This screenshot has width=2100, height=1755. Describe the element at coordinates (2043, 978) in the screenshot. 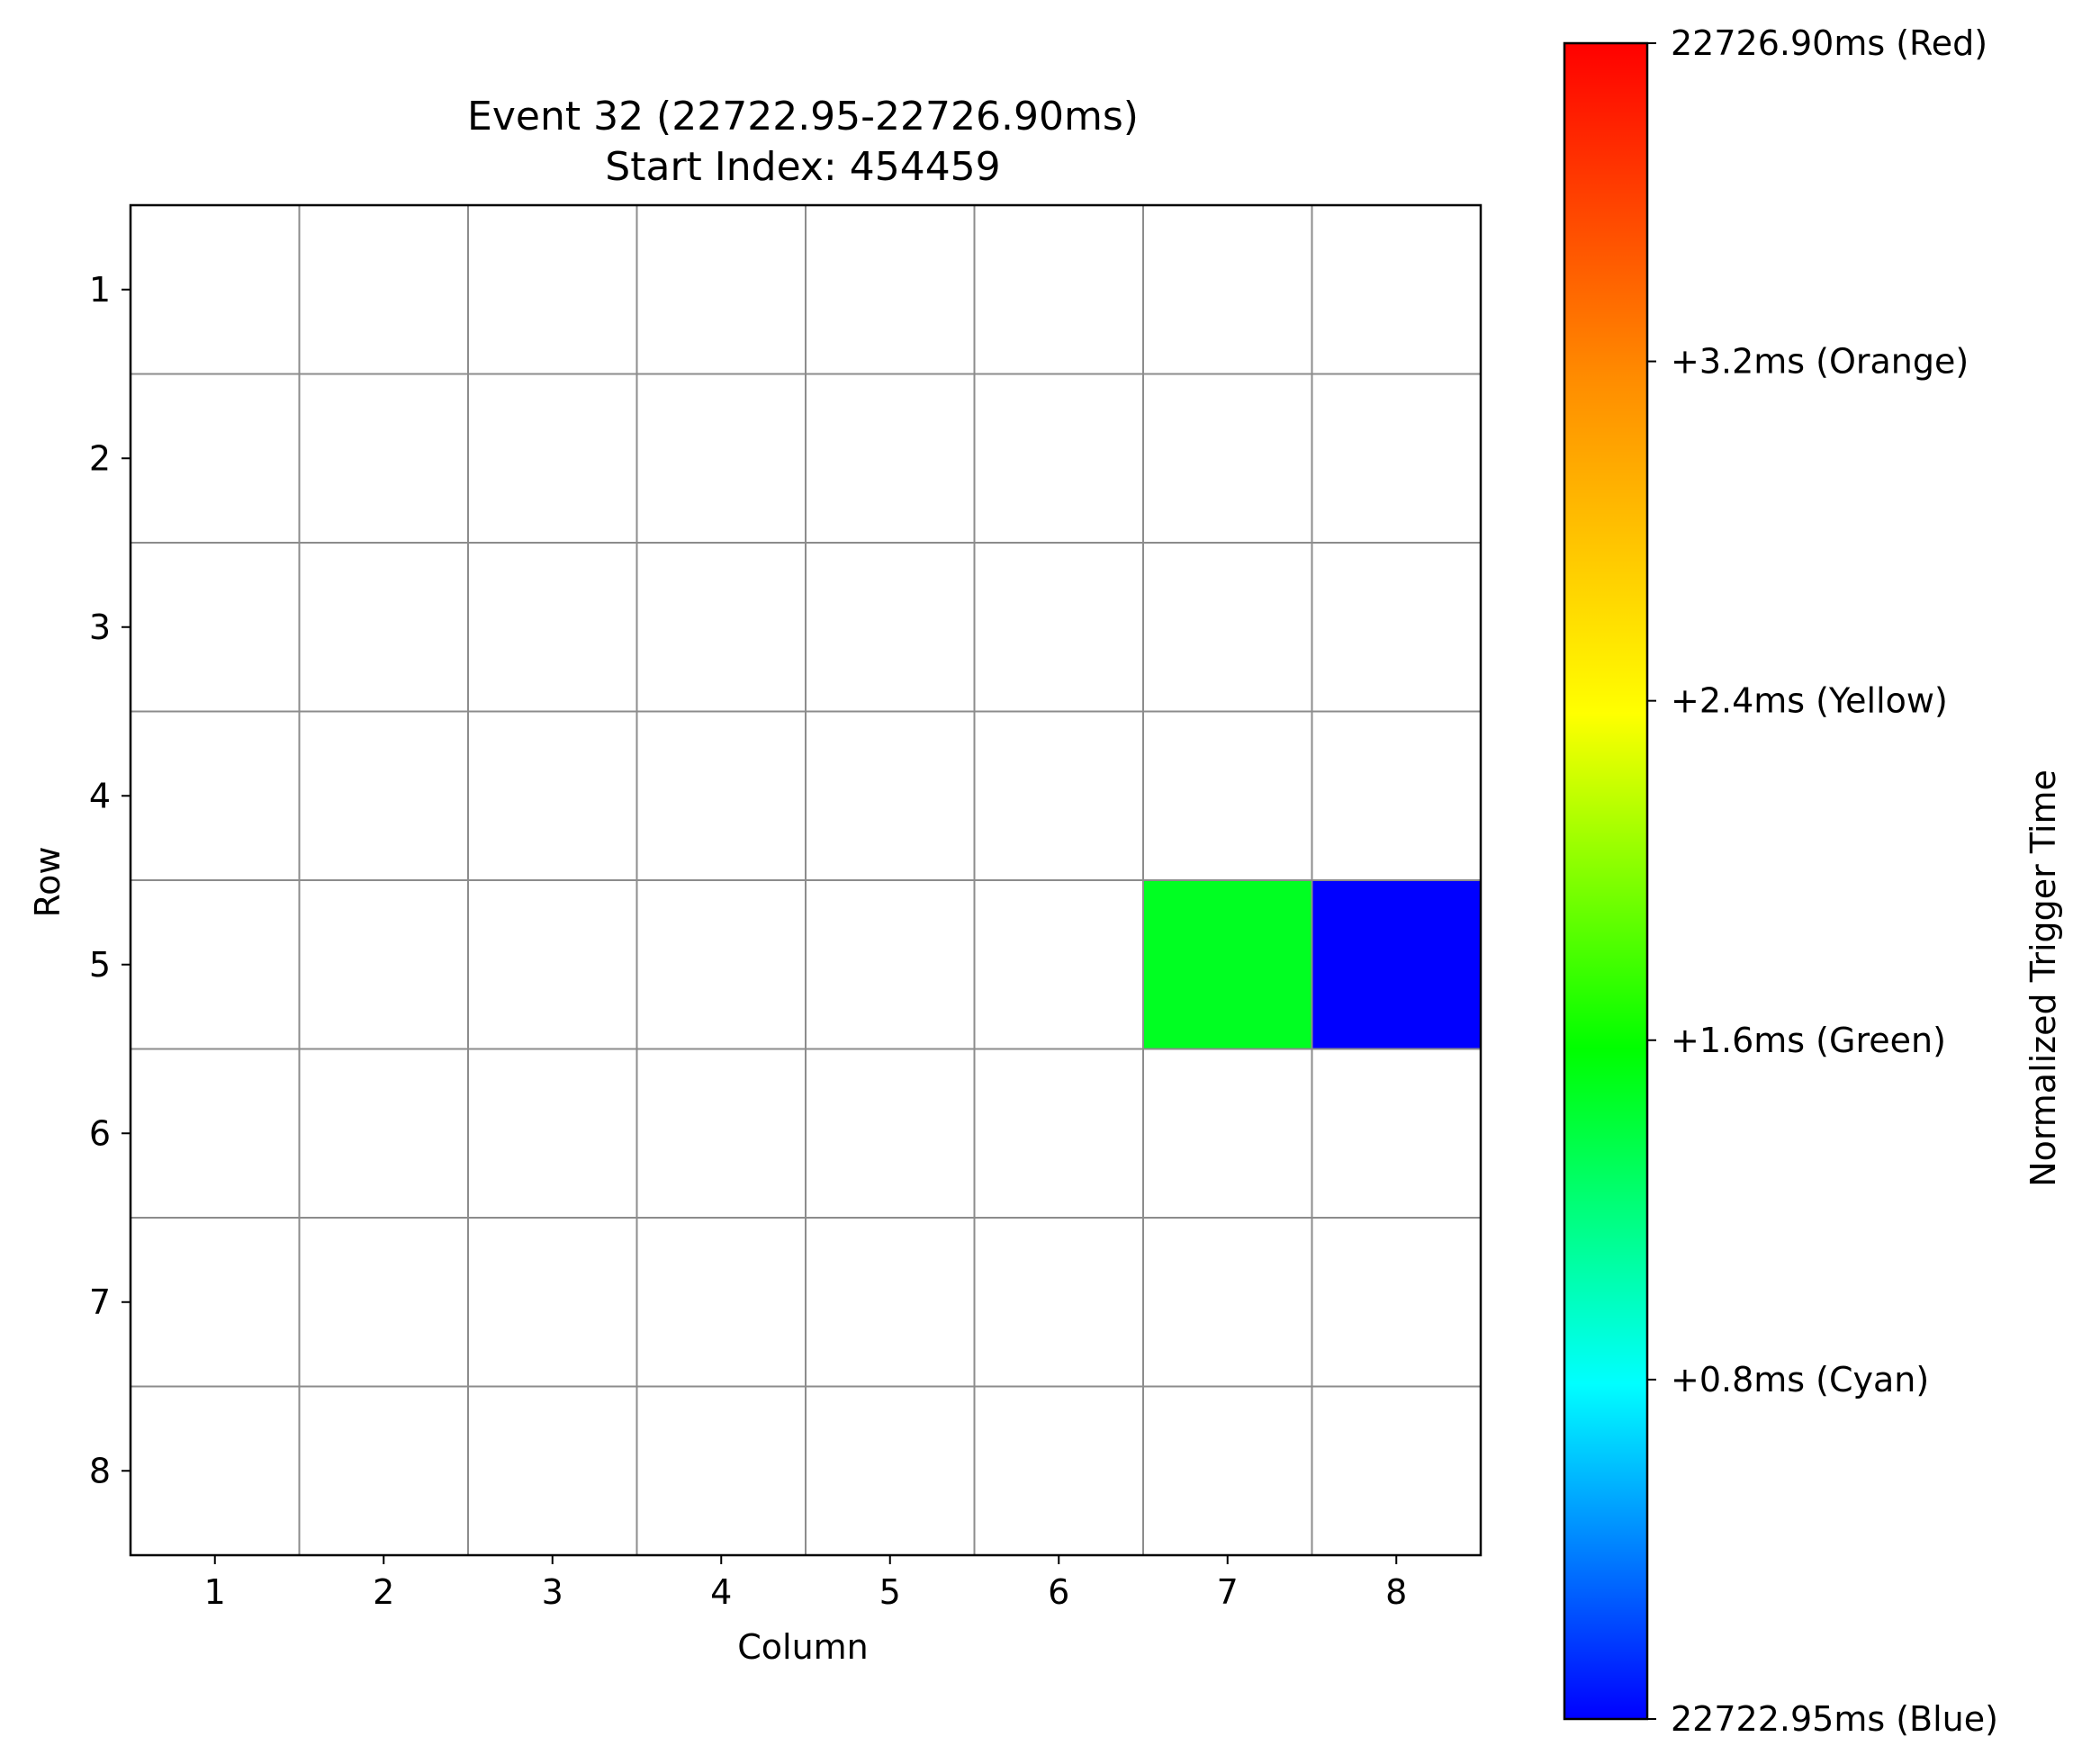

I see `colorbar-label: Normalized Trigger Time` at that location.